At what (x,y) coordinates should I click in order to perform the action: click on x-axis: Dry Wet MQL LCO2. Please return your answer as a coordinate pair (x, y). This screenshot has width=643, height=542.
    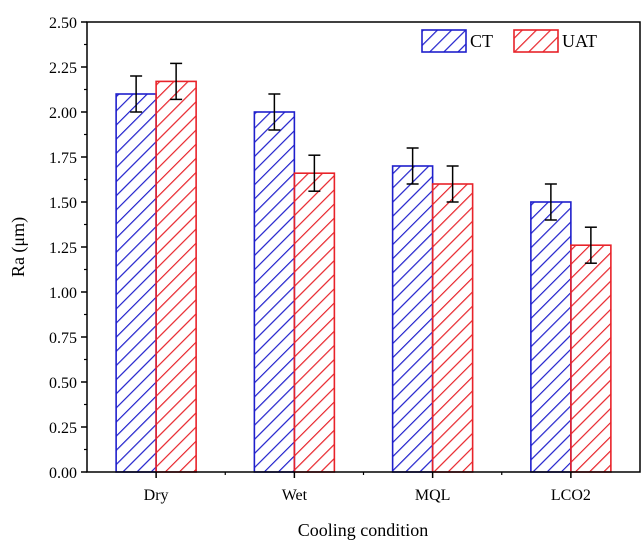
    Looking at the image, I should click on (367, 488).